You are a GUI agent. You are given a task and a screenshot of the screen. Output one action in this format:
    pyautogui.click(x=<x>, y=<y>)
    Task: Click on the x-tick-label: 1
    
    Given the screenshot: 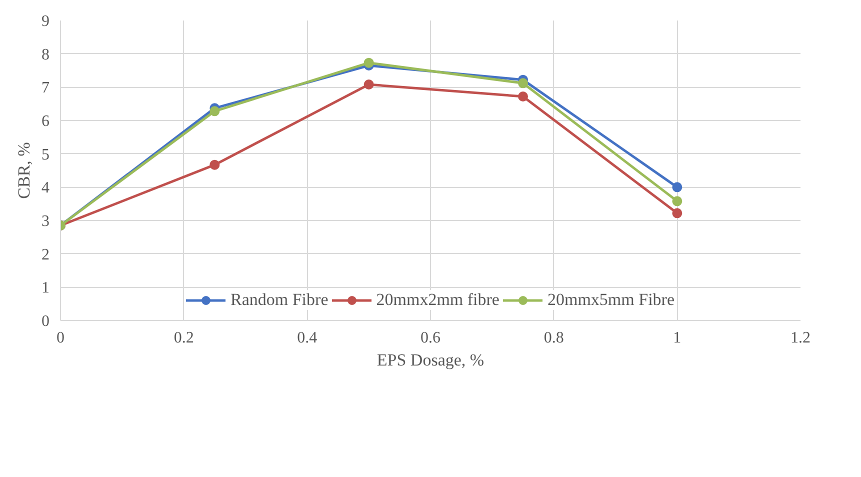 What is the action you would take?
    pyautogui.click(x=677, y=338)
    